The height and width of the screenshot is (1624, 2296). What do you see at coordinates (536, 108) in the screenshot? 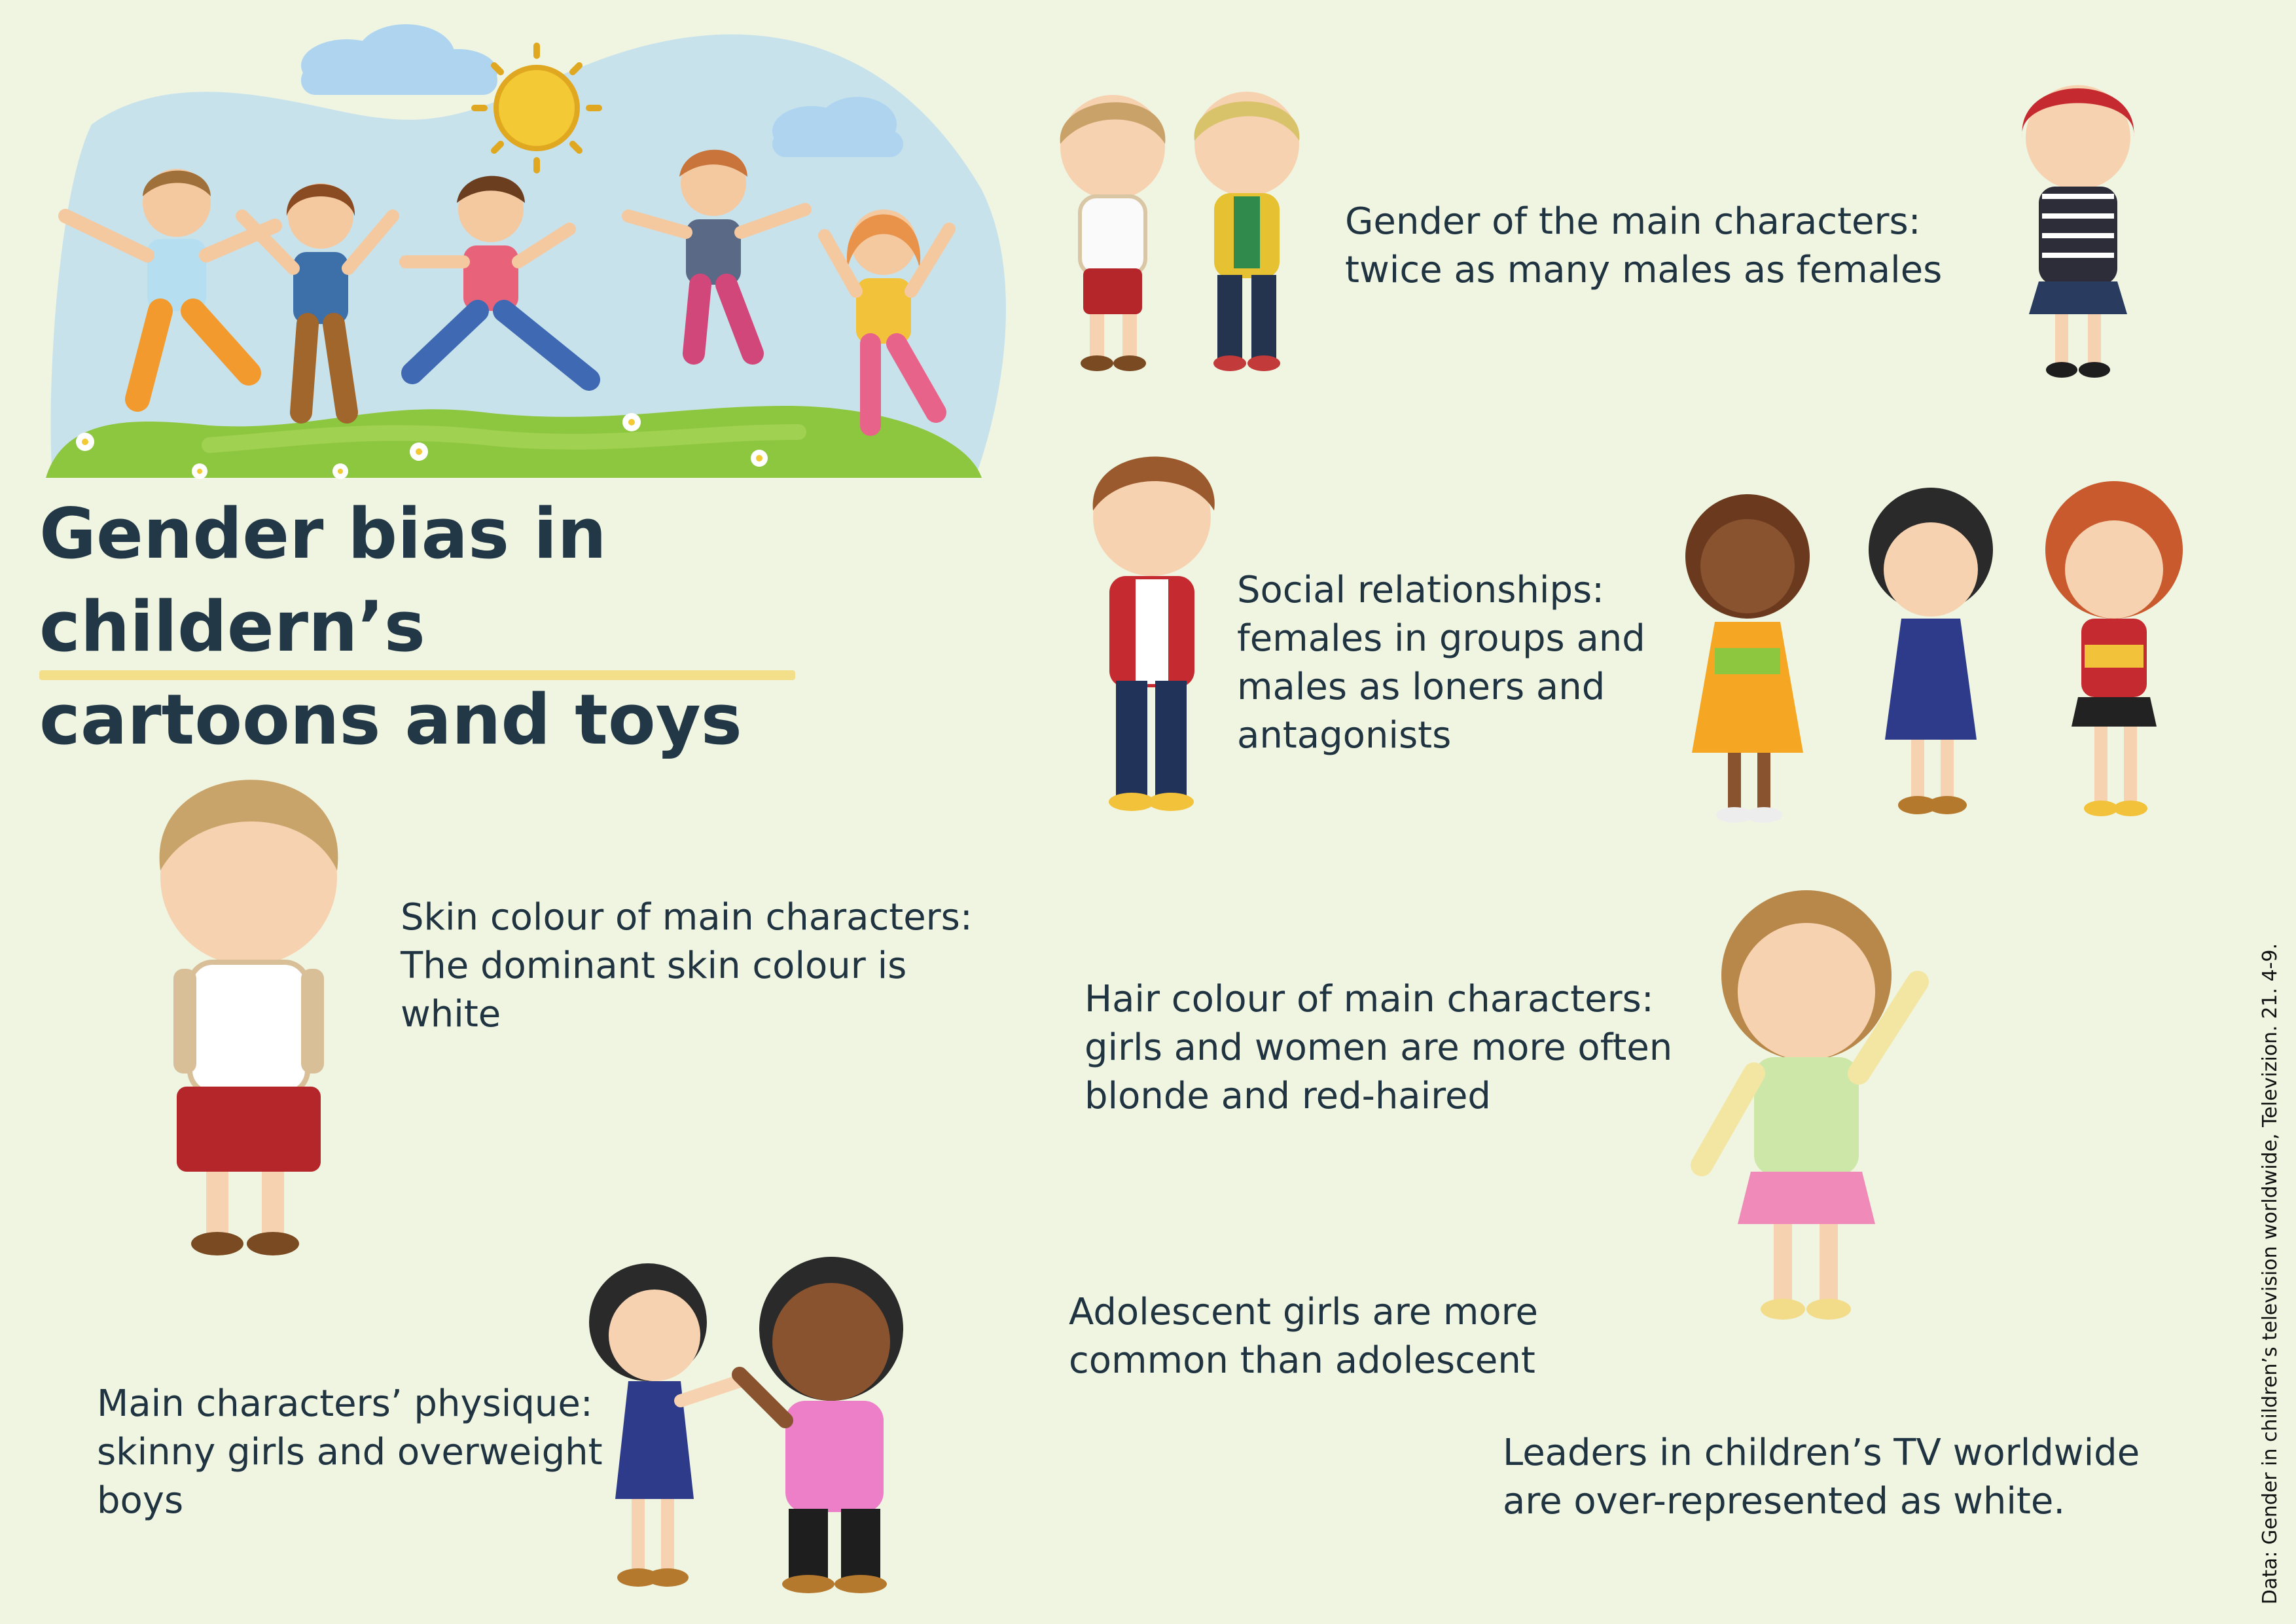
I see `sun-icon` at bounding box center [536, 108].